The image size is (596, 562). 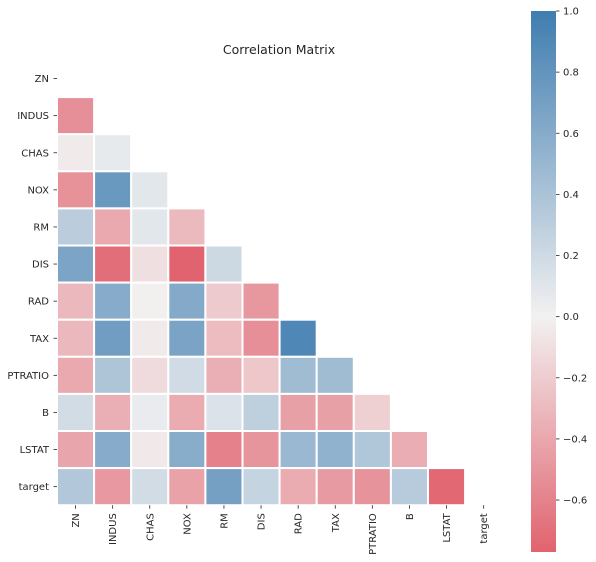 I want to click on heatmap-cell-tax-dis, so click(x=261, y=338).